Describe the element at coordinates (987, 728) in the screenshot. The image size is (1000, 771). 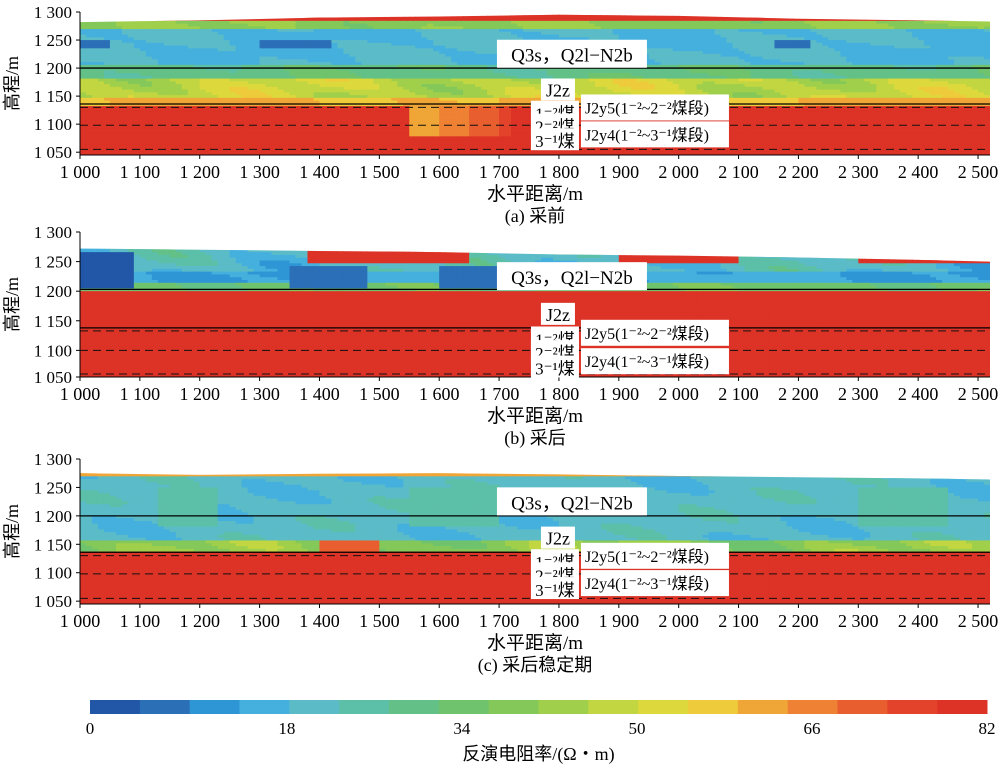
I see `colorbar-tick-label: 82` at that location.